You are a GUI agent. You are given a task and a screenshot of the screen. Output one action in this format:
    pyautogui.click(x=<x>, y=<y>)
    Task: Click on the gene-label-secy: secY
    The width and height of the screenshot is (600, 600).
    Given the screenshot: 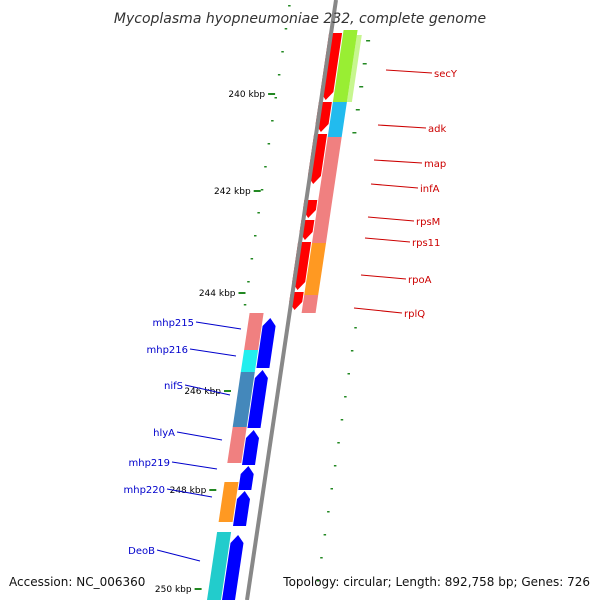 What is the action you would take?
    pyautogui.click(x=446, y=74)
    